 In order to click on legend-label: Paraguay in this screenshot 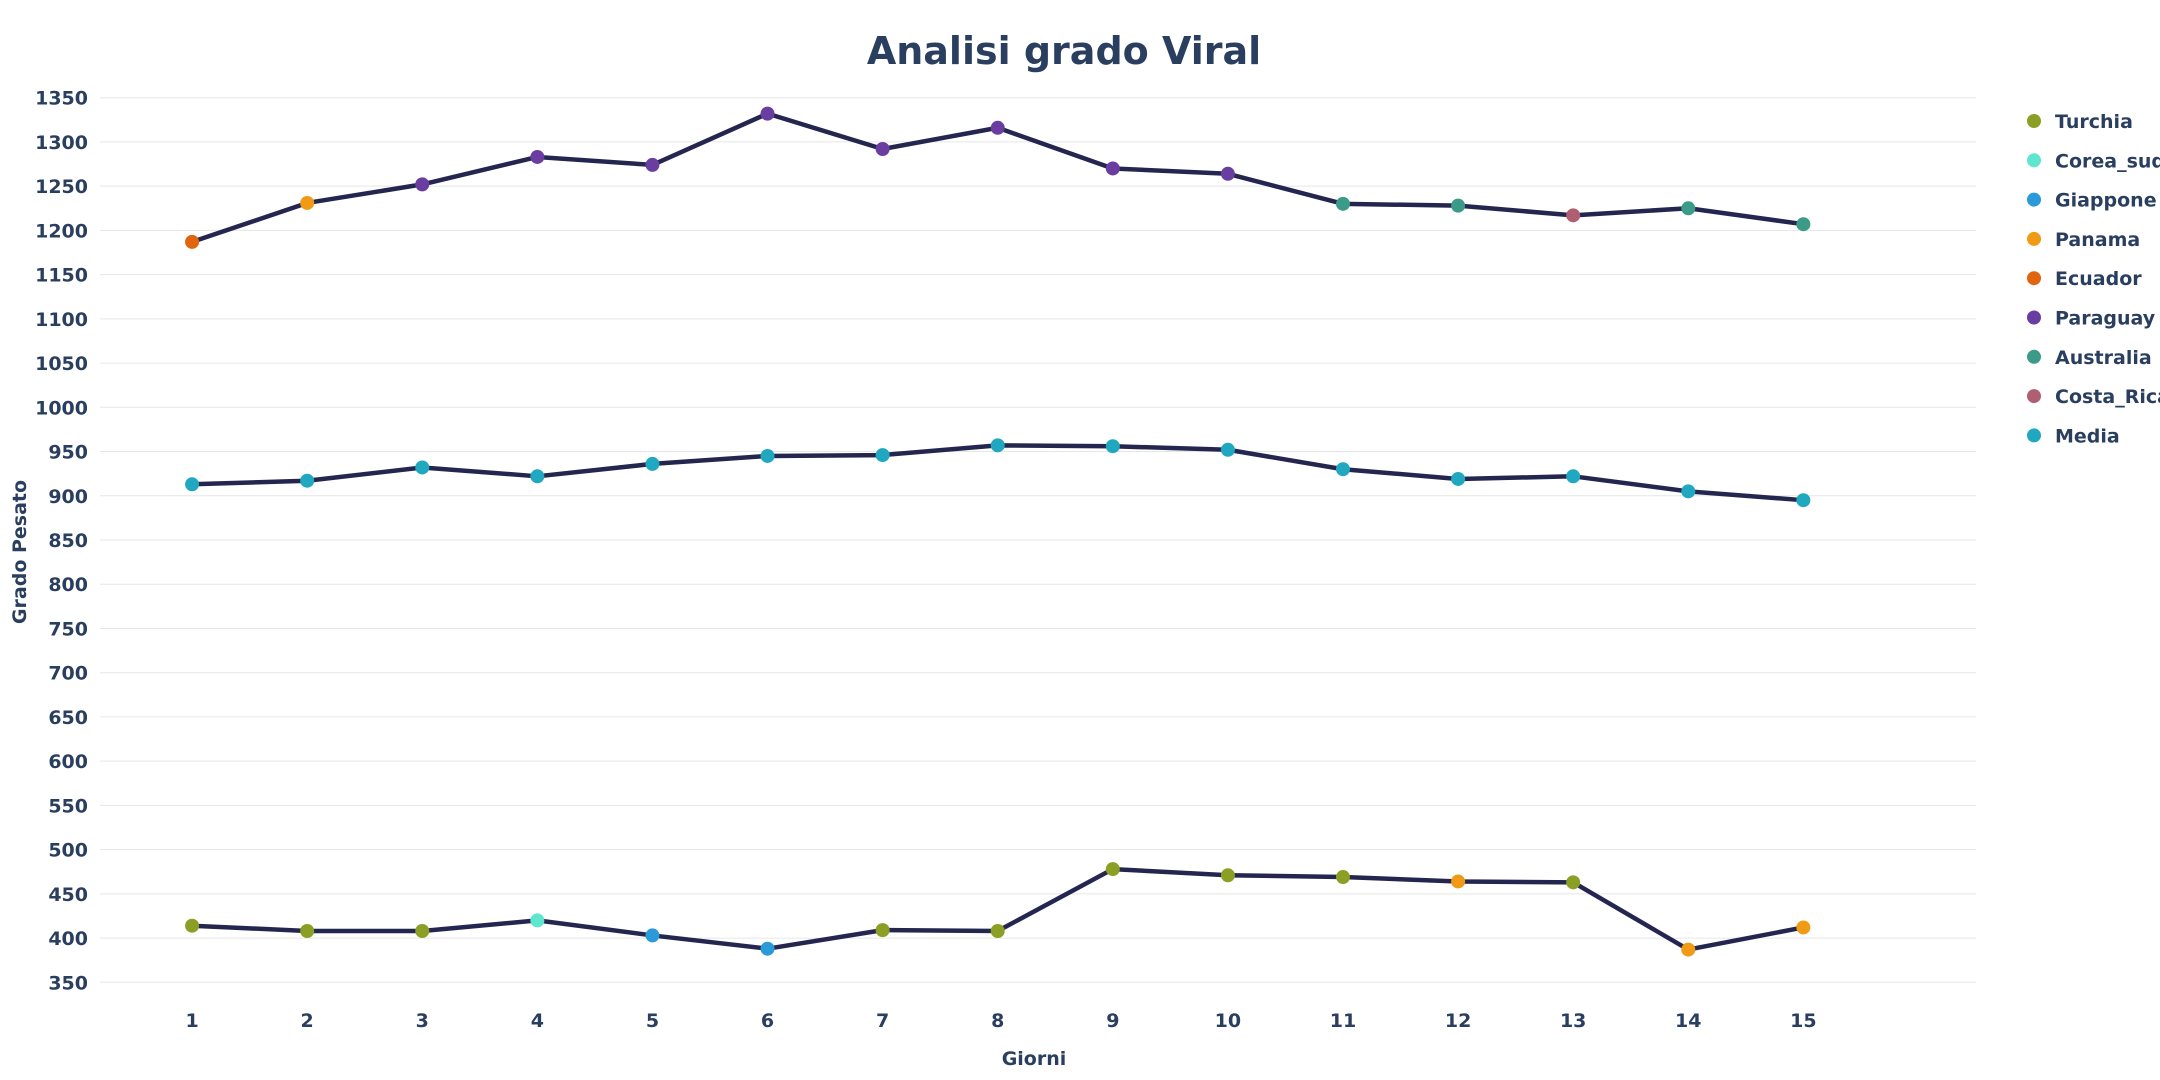, I will do `click(2105, 319)`.